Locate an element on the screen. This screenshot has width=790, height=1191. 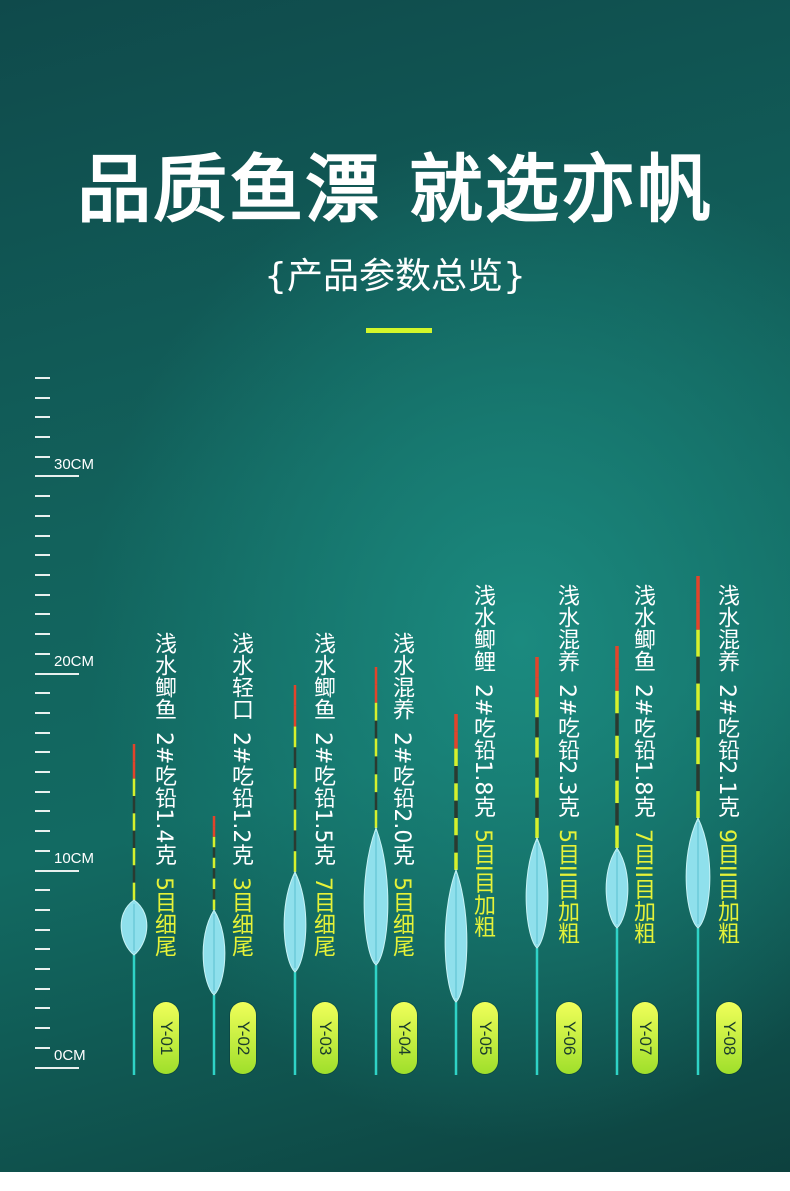
length-ruler: 30CM 20CM 10CM 0CM is located at coordinates (55, 595).